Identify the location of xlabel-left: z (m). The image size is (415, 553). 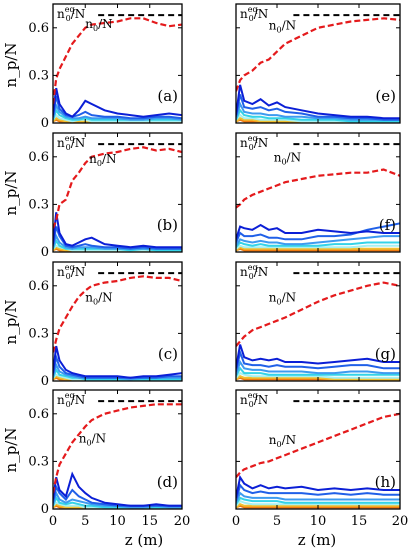
(144, 540).